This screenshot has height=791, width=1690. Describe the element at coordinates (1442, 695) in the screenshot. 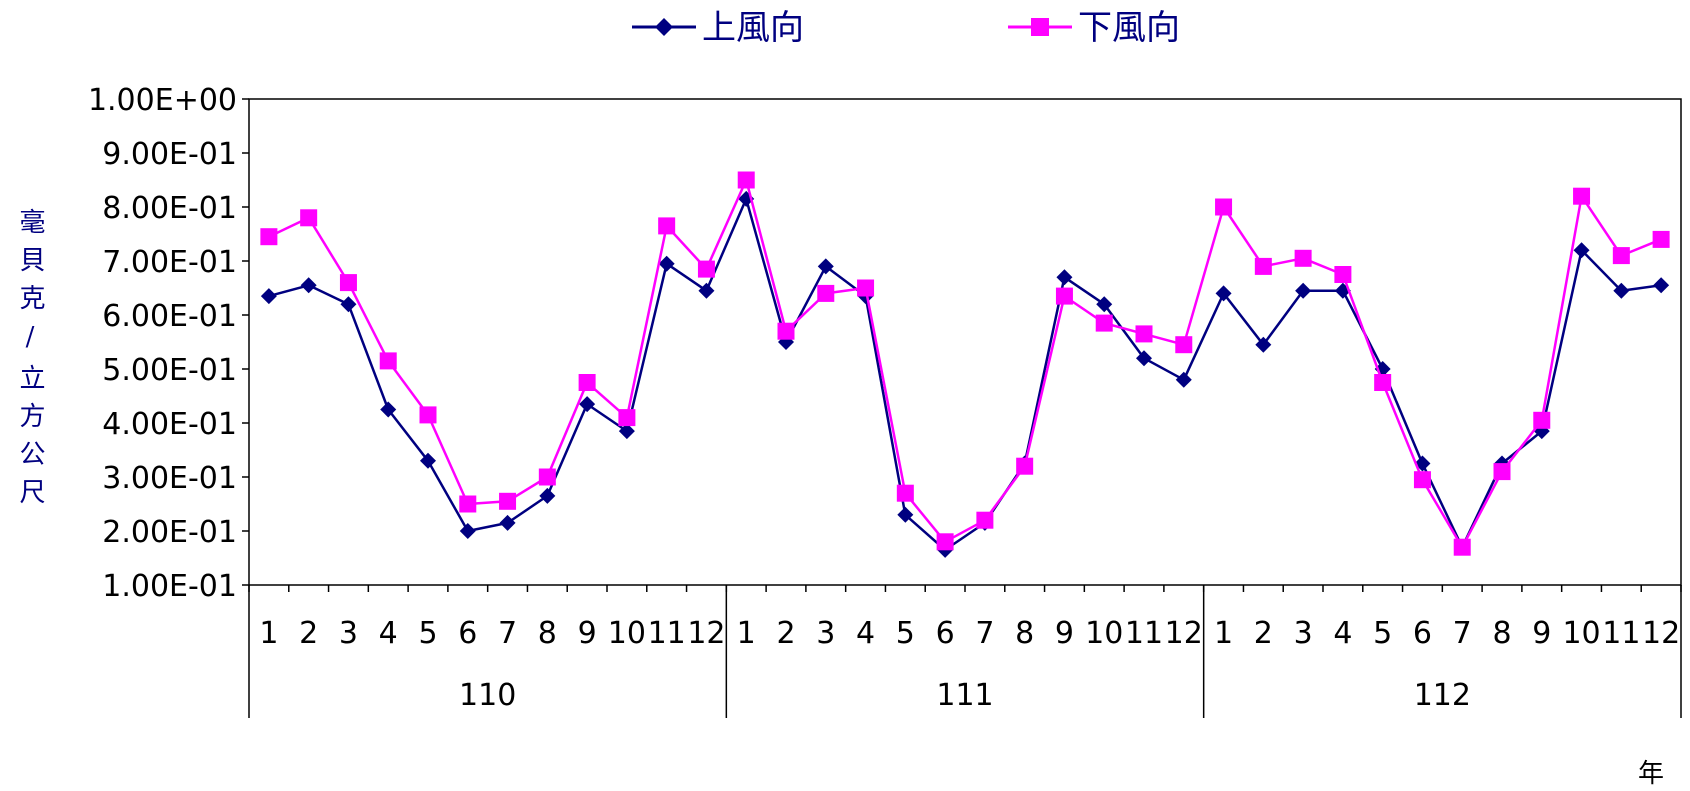

I see `year-label: 112` at that location.